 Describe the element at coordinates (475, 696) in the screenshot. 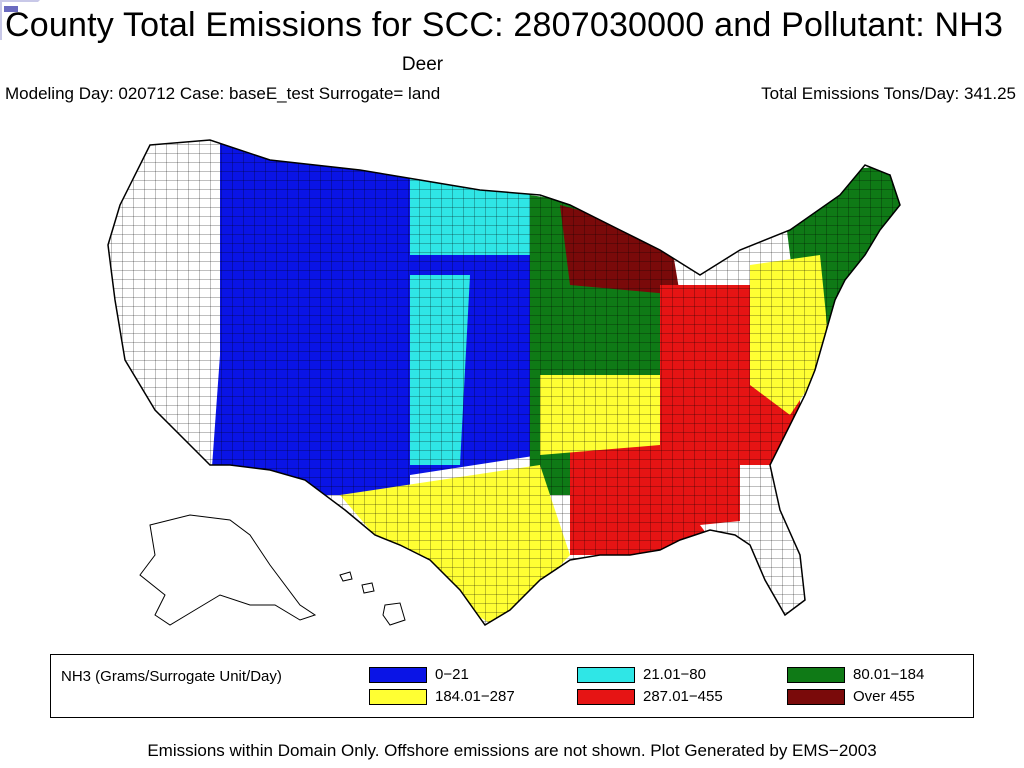

I see `legend-label: 184.01−287` at that location.